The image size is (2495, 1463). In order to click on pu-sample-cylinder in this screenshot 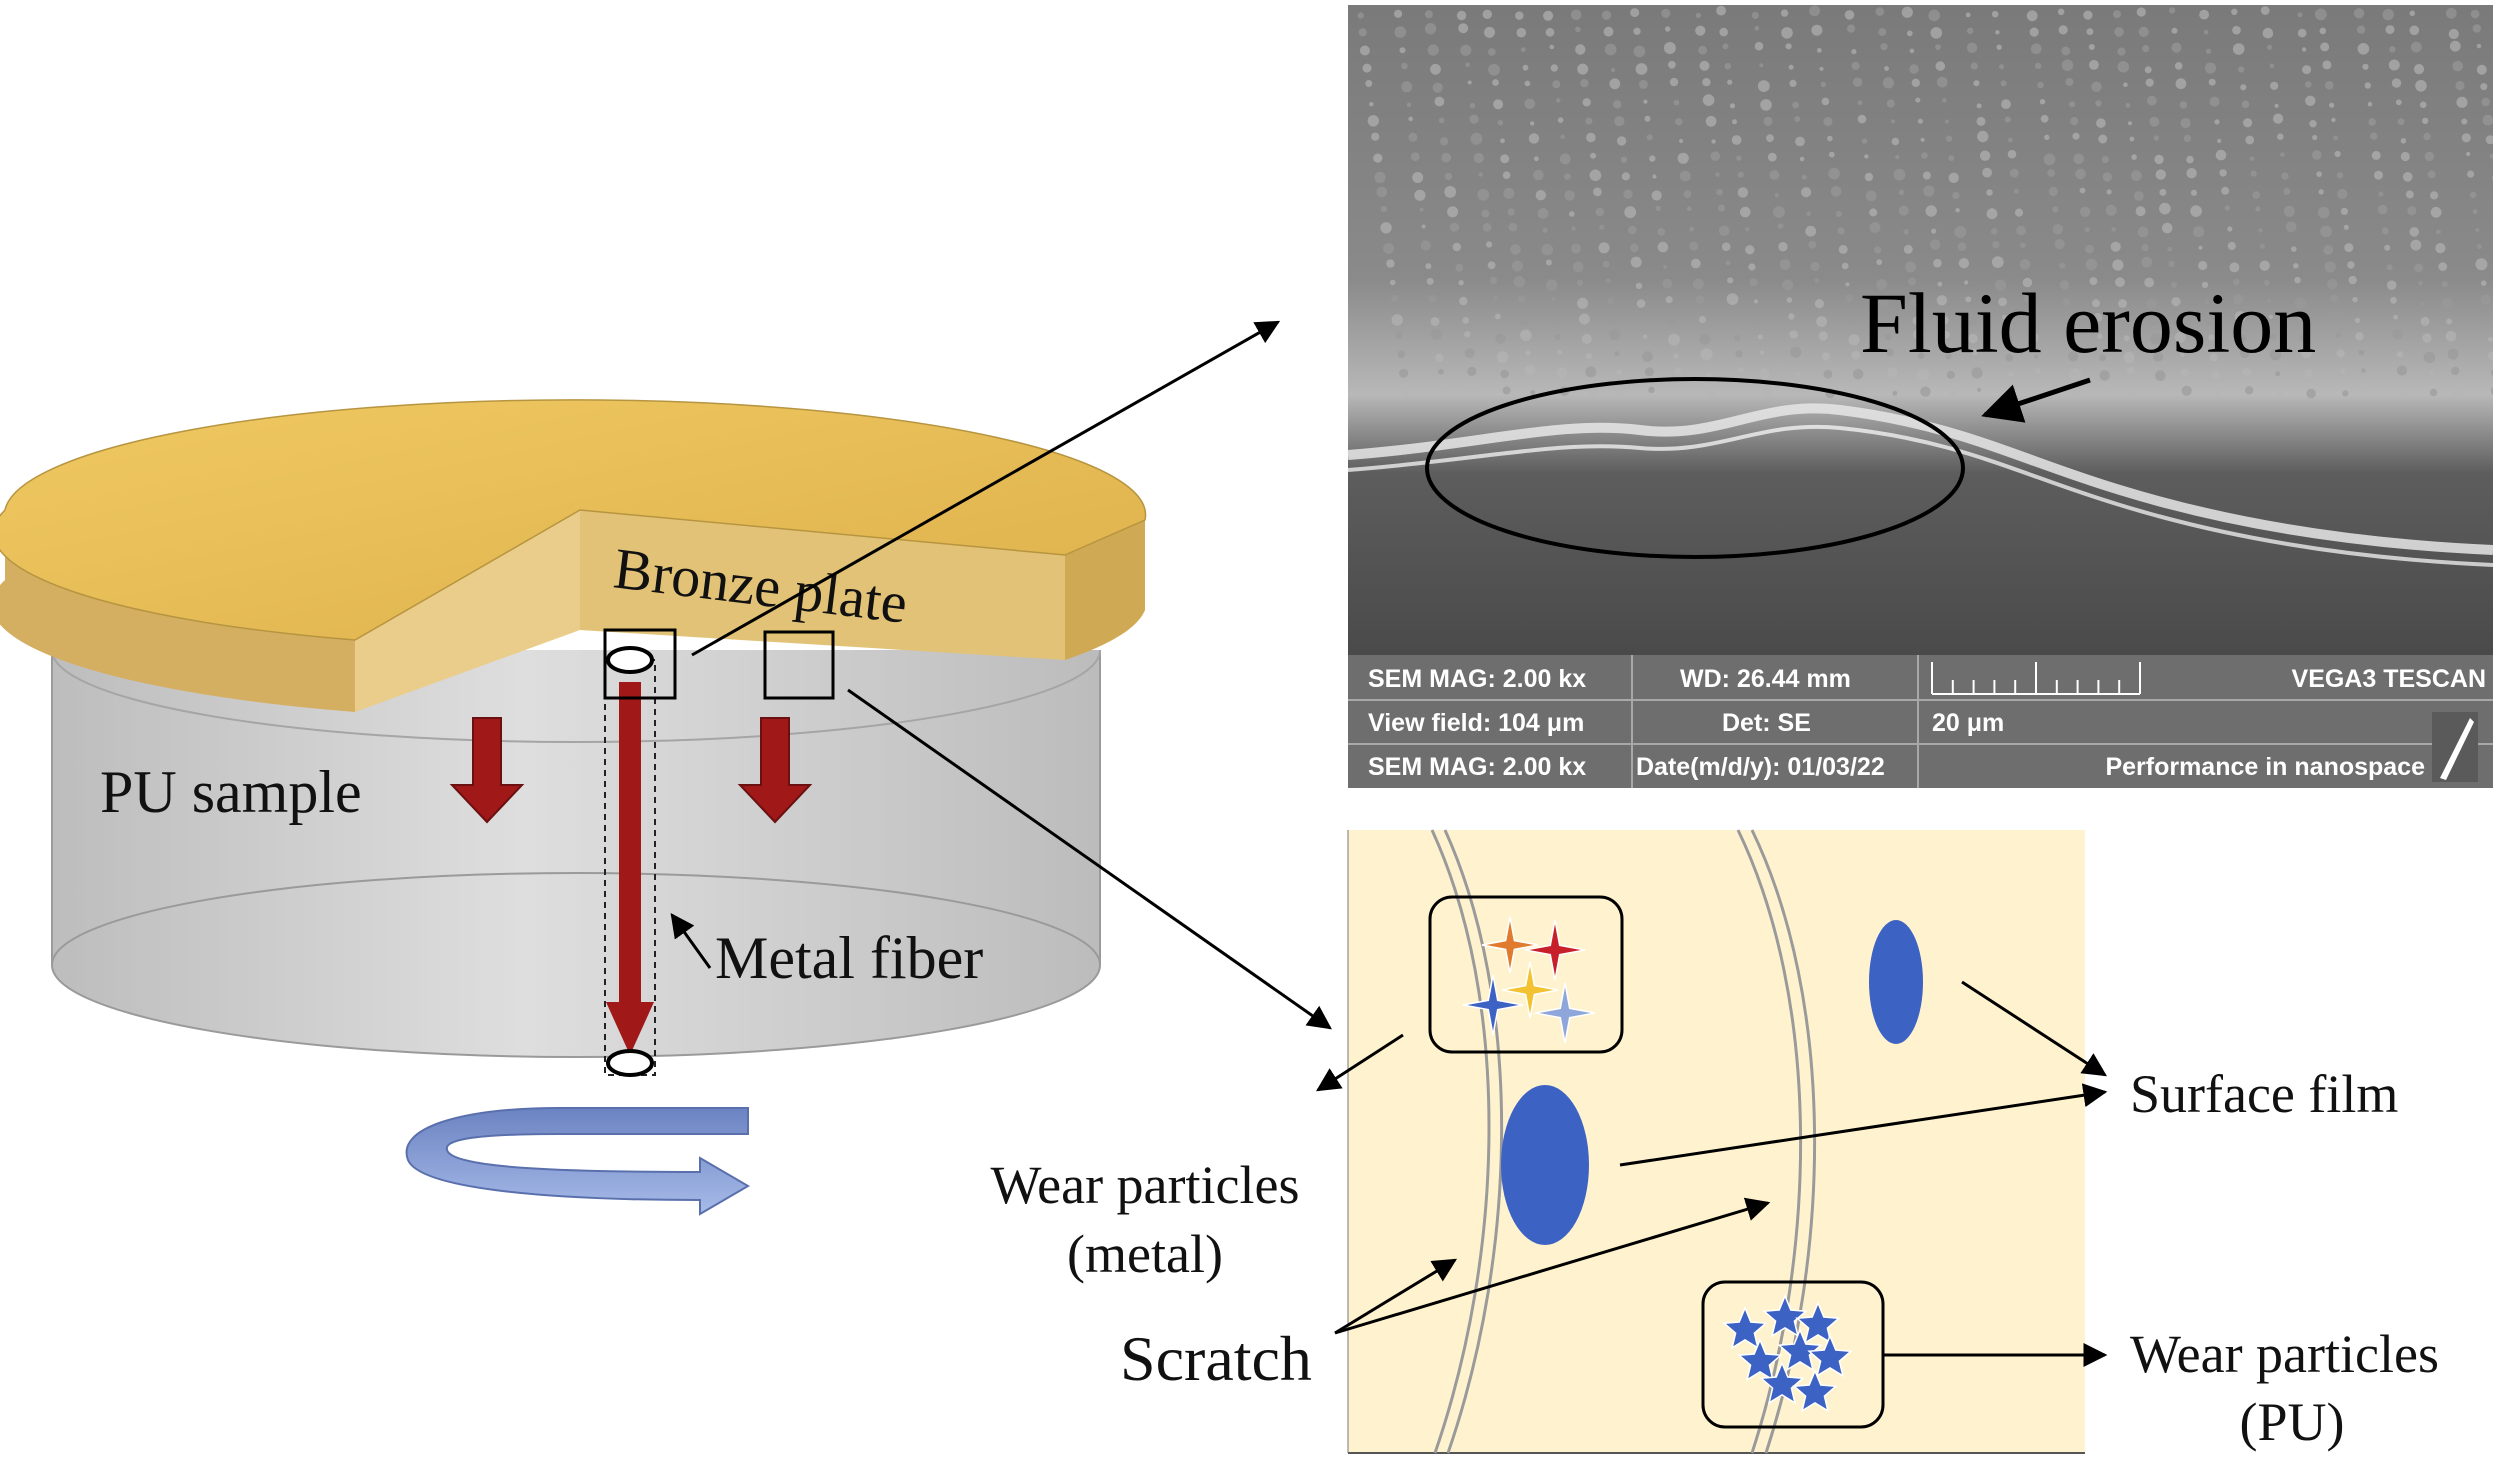, I will do `click(576, 853)`.